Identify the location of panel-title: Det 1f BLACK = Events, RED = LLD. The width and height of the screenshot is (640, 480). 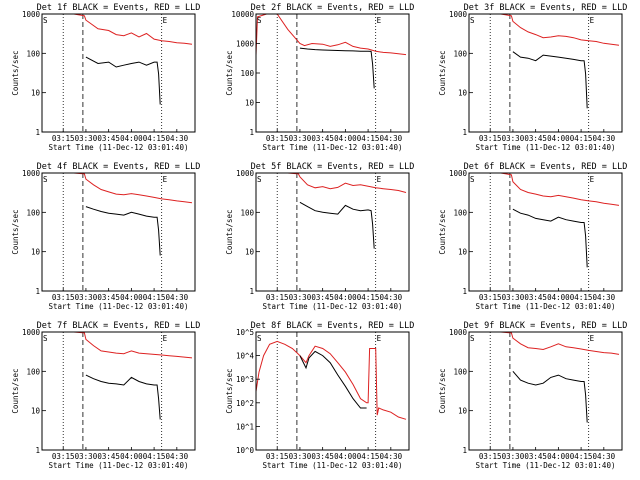
(119, 8).